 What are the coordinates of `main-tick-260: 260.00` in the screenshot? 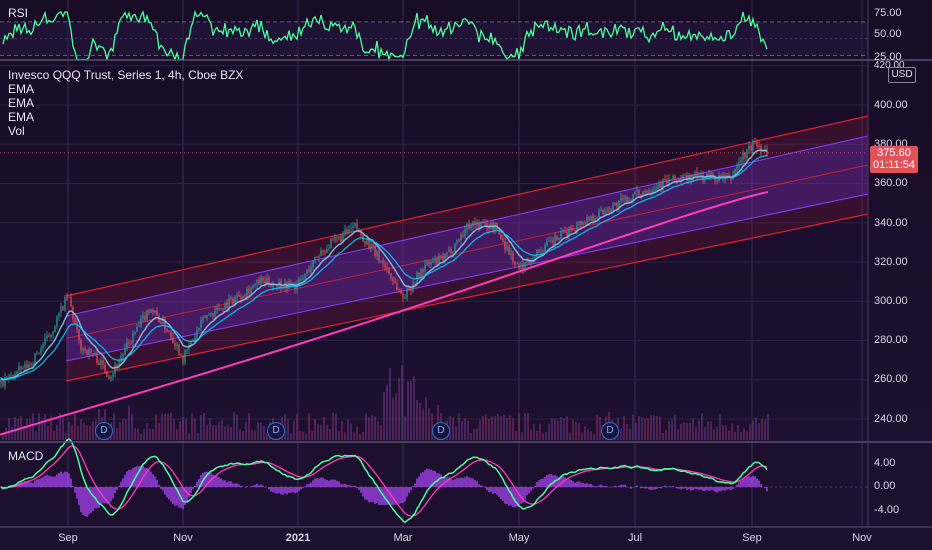 It's located at (891, 379).